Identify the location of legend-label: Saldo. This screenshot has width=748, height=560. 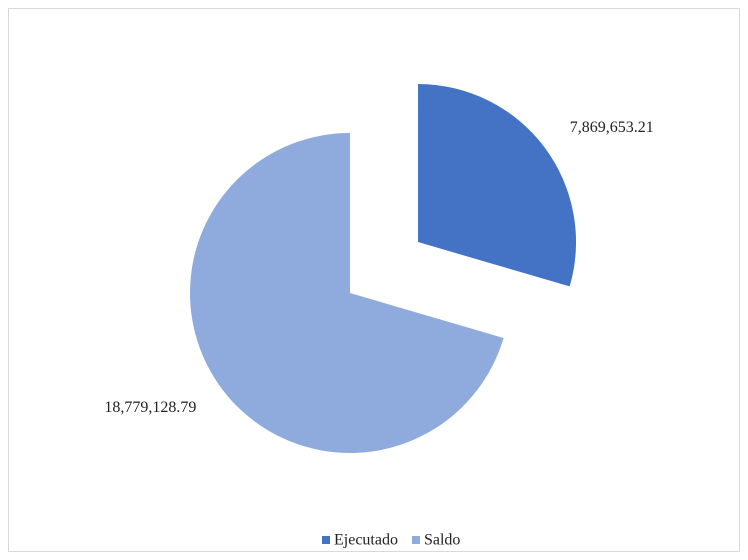
(442, 540).